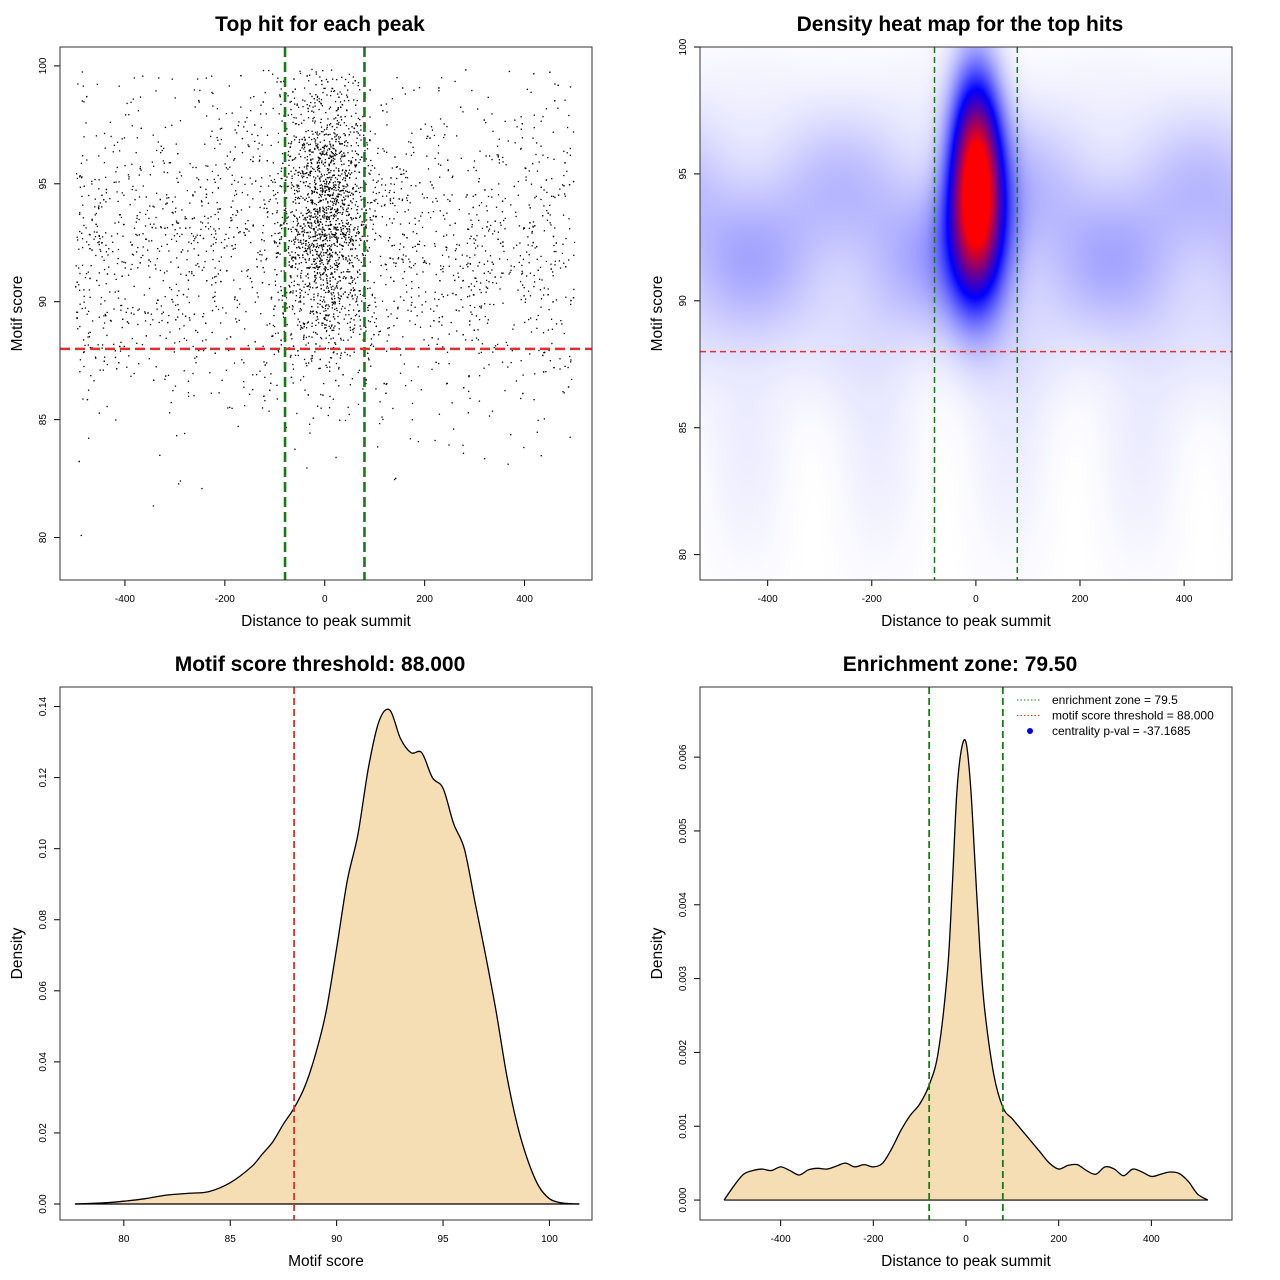  What do you see at coordinates (320, 24) in the screenshot?
I see `scatter-title: Top hit for each peak` at bounding box center [320, 24].